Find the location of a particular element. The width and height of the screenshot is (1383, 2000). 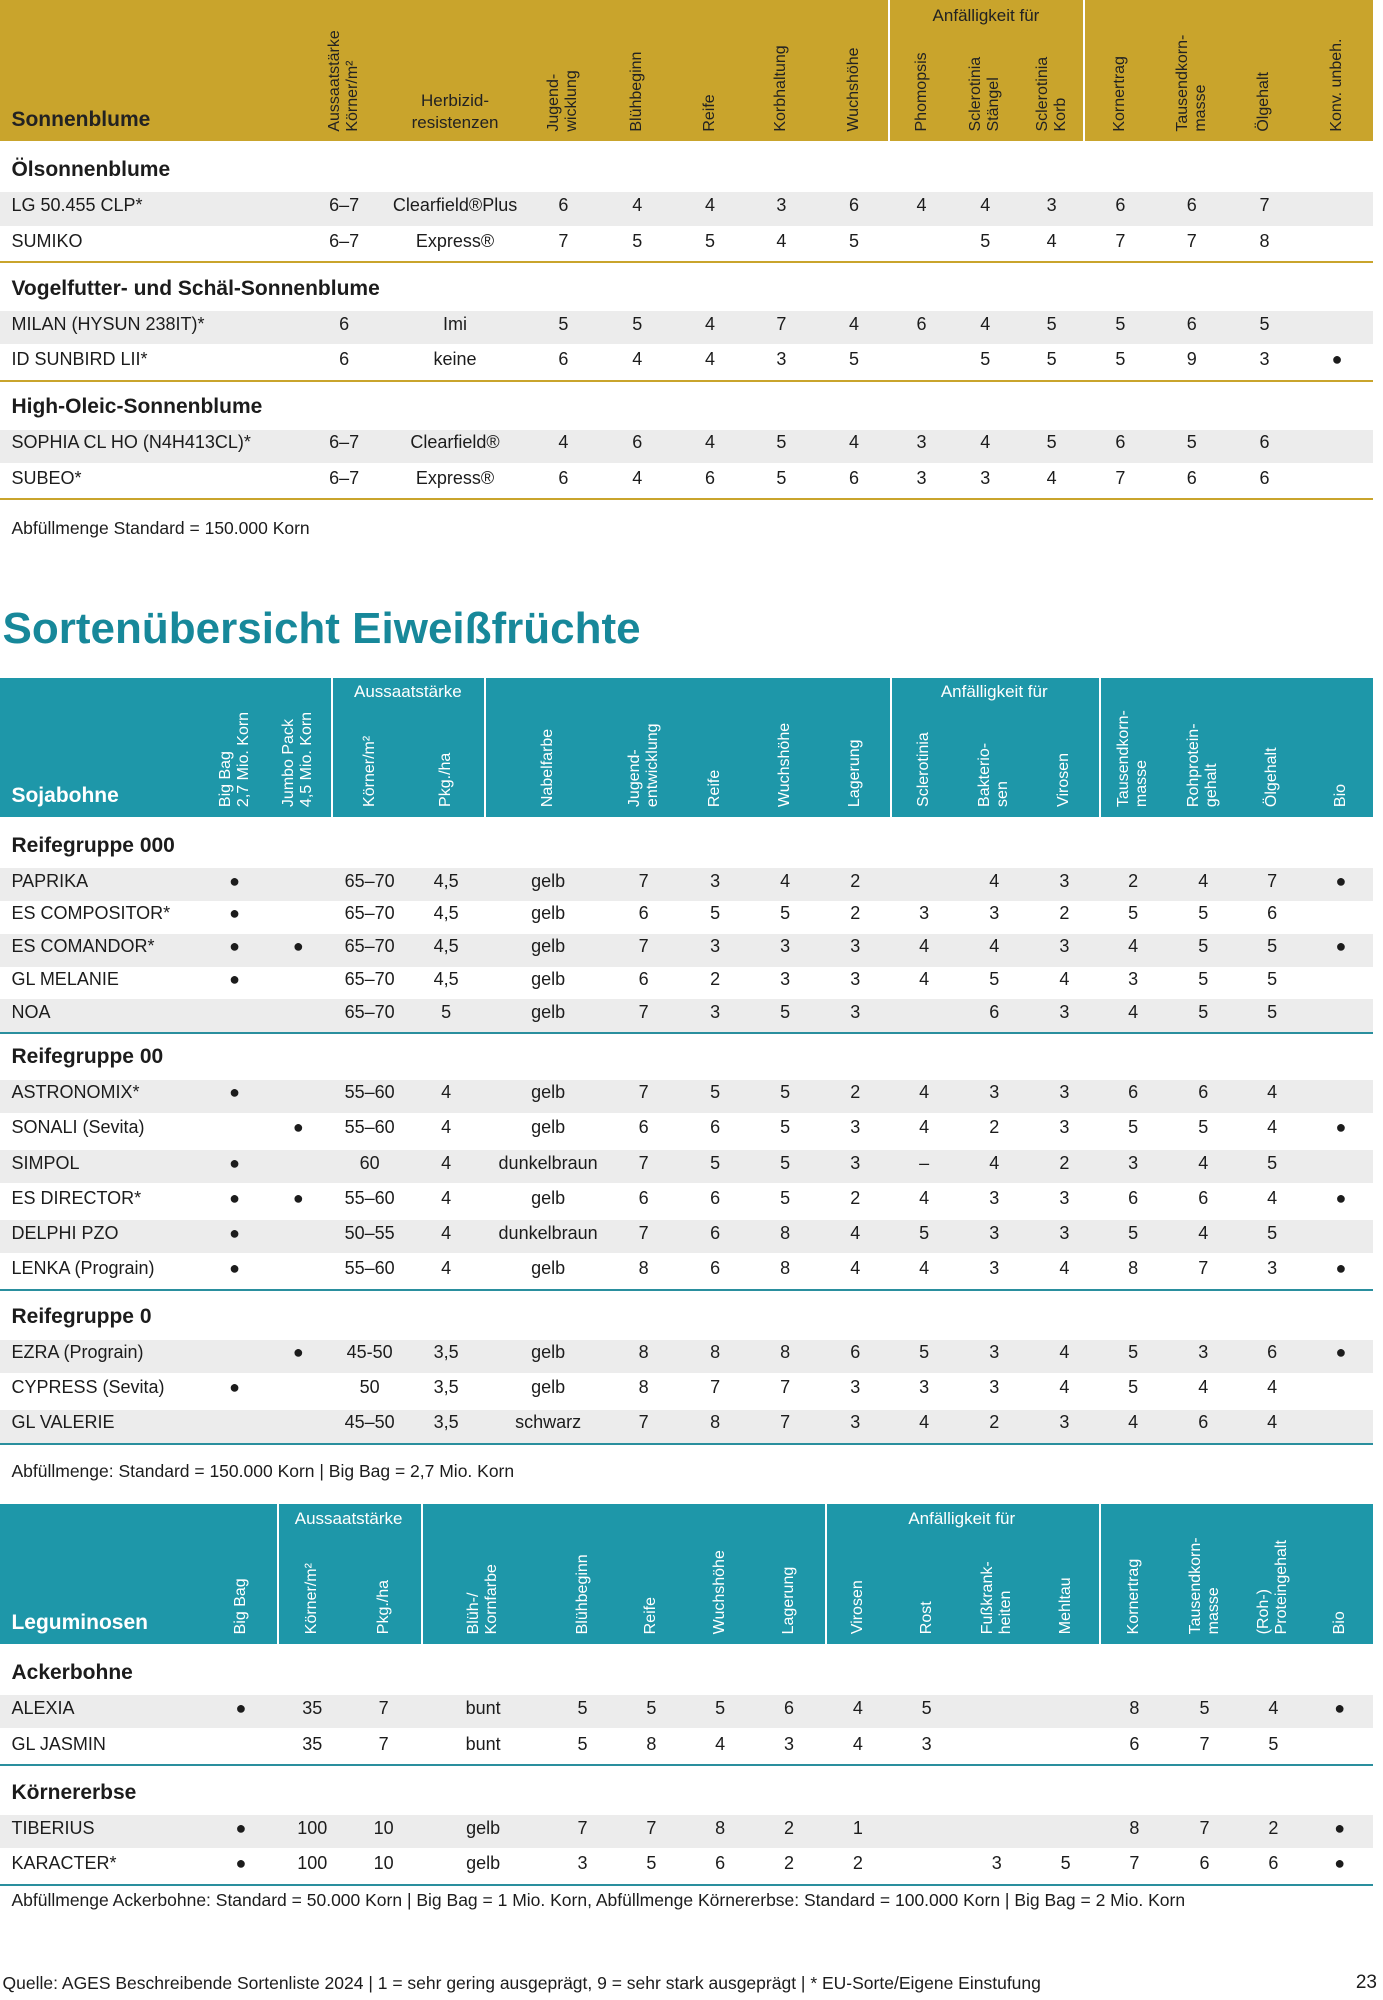

header-line: Bio is located at coordinates (1340, 795).